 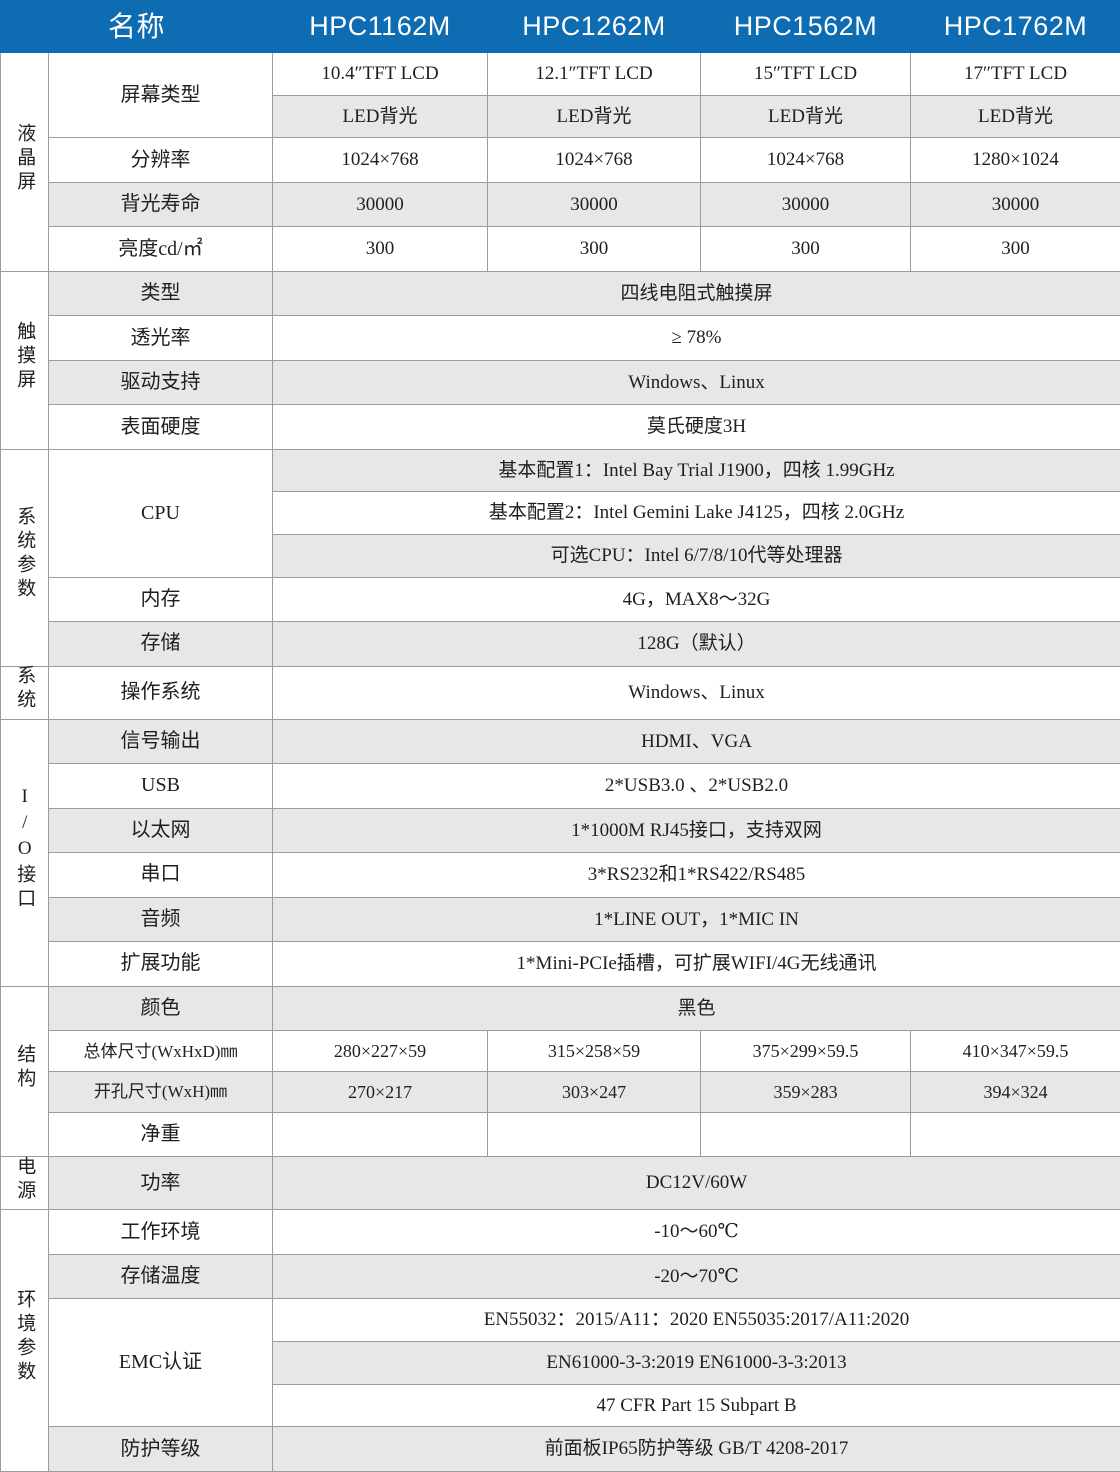 I want to click on row-os: 系统 操作系统 Windows、Linux, so click(x=560, y=692).